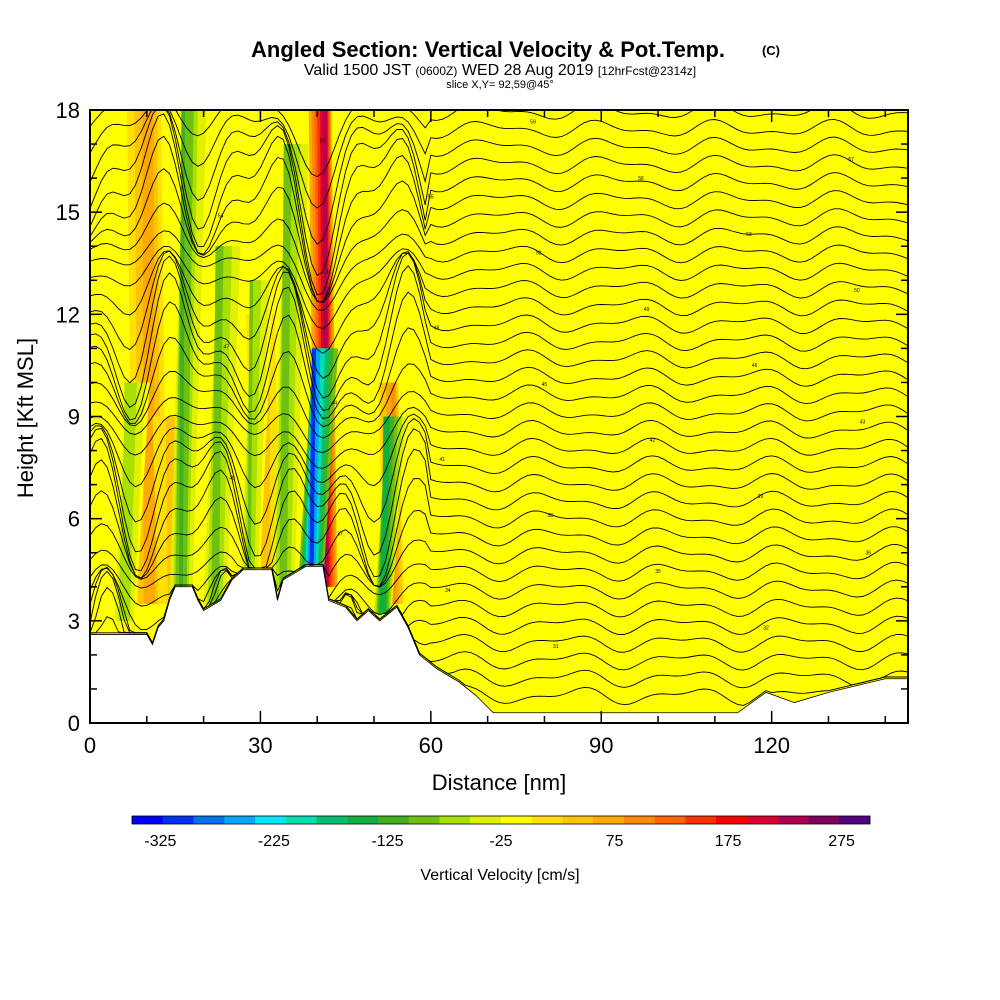  What do you see at coordinates (743, 104) in the screenshot?
I see `isentrope-label: 60` at bounding box center [743, 104].